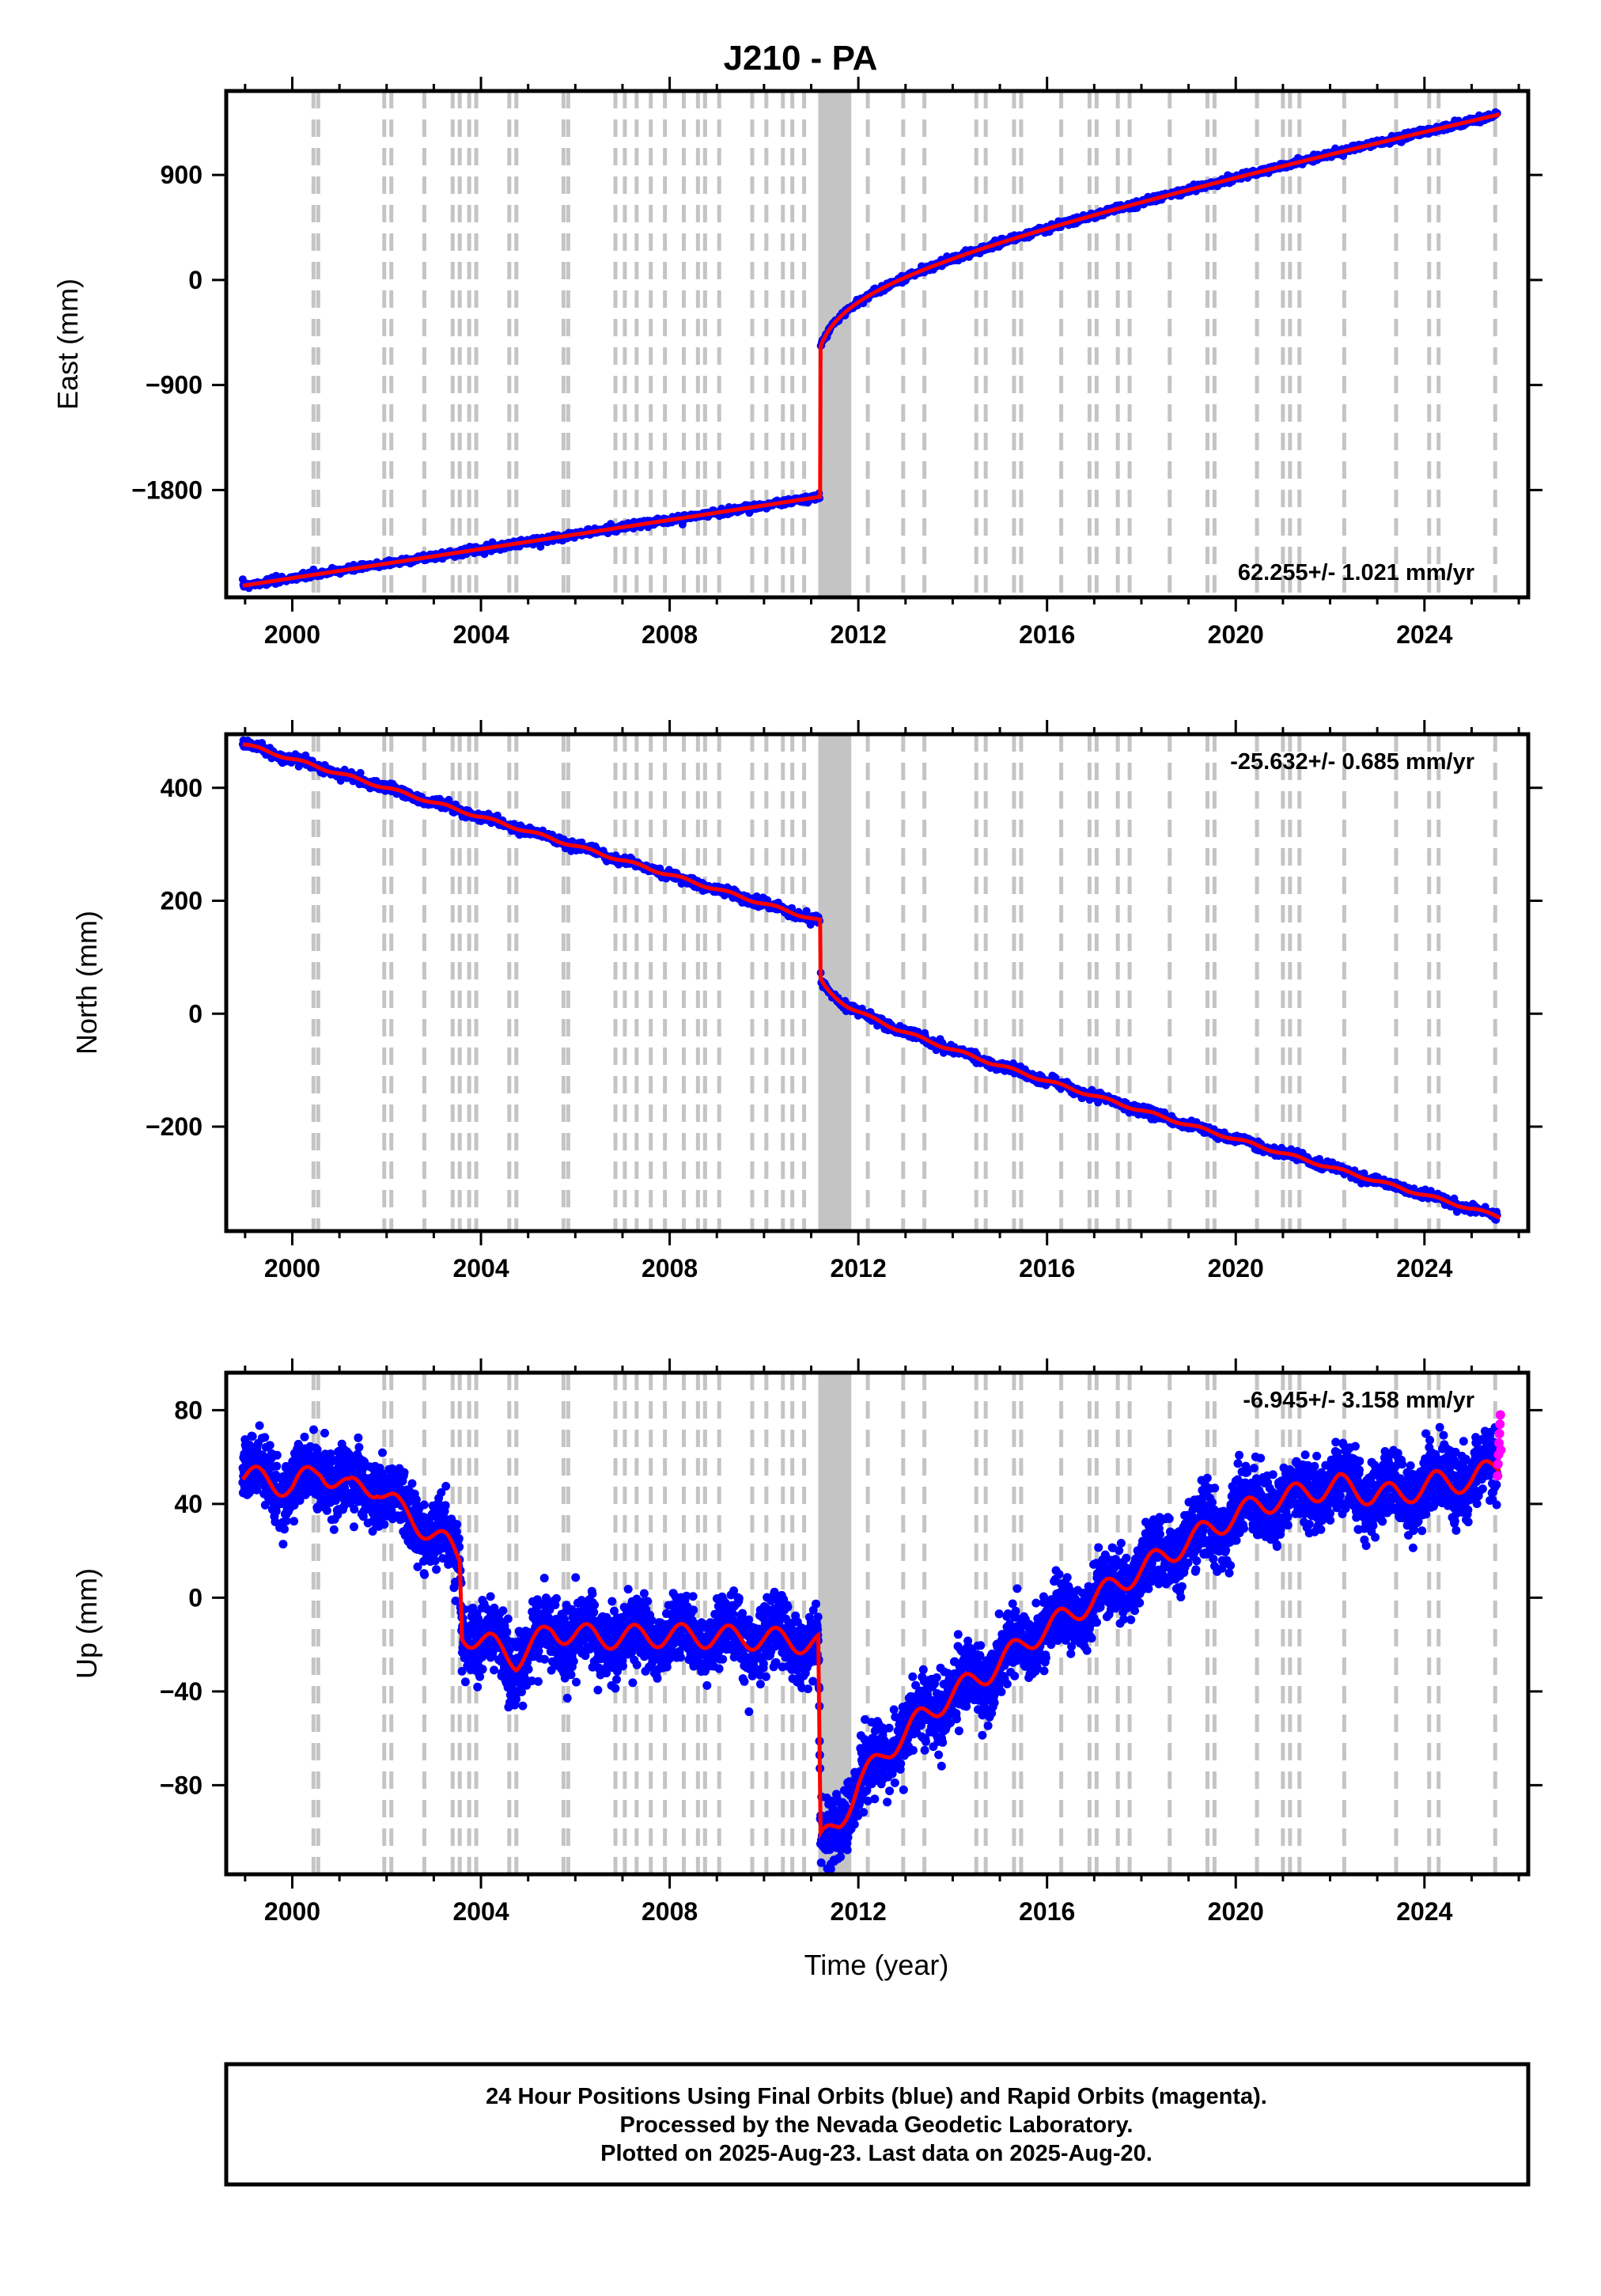  What do you see at coordinates (1352, 762) in the screenshot?
I see `north-rate-label: -25.632+/- 0.685 mm/yr` at bounding box center [1352, 762].